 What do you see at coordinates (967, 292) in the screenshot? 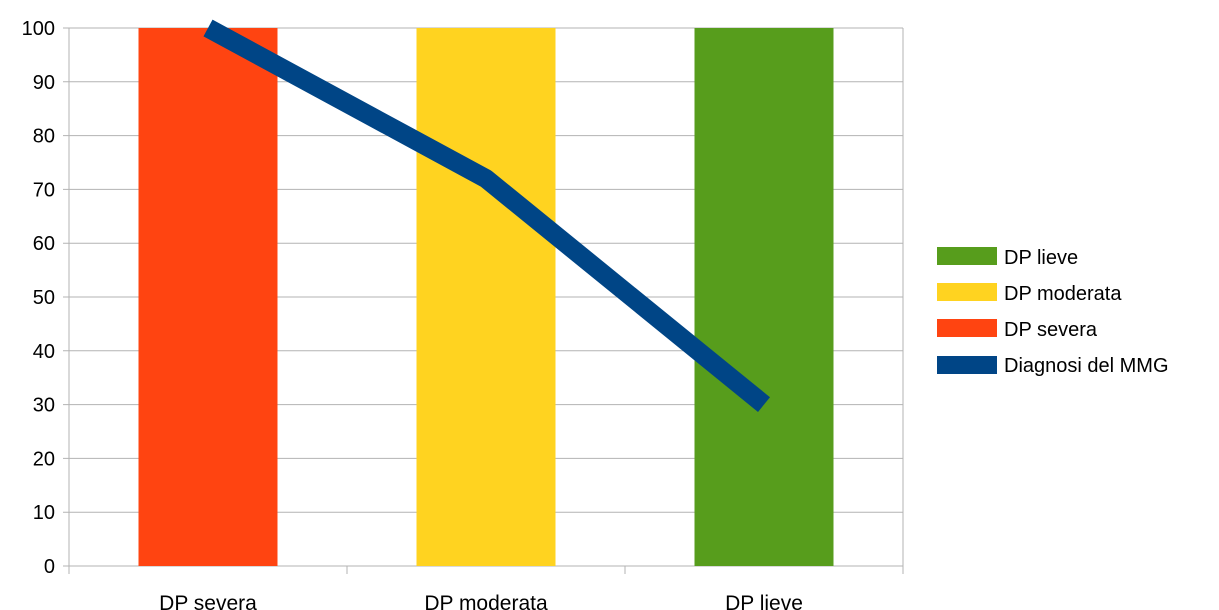
I see `legend-swatch-dp-moderata` at bounding box center [967, 292].